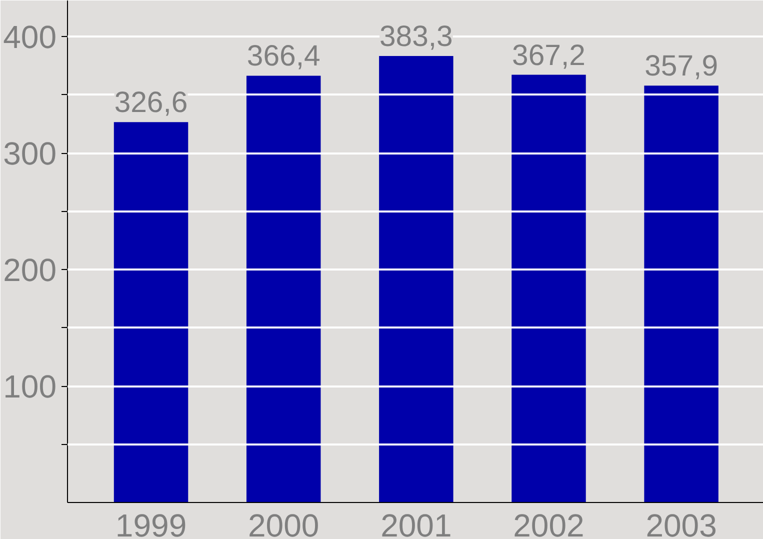 The height and width of the screenshot is (539, 763). Describe the element at coordinates (283, 56) in the screenshot. I see `data-label: 366,4` at that location.